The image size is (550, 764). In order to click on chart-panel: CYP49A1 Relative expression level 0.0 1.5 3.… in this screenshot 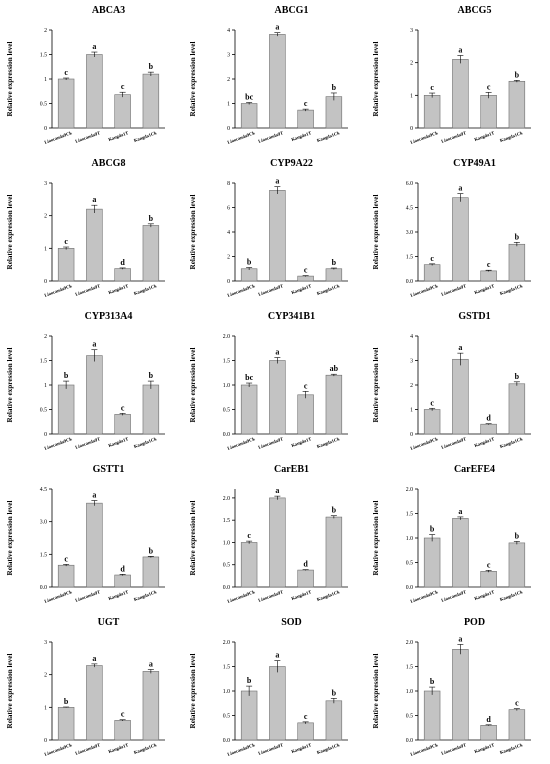, I will do `click(457, 229)`.